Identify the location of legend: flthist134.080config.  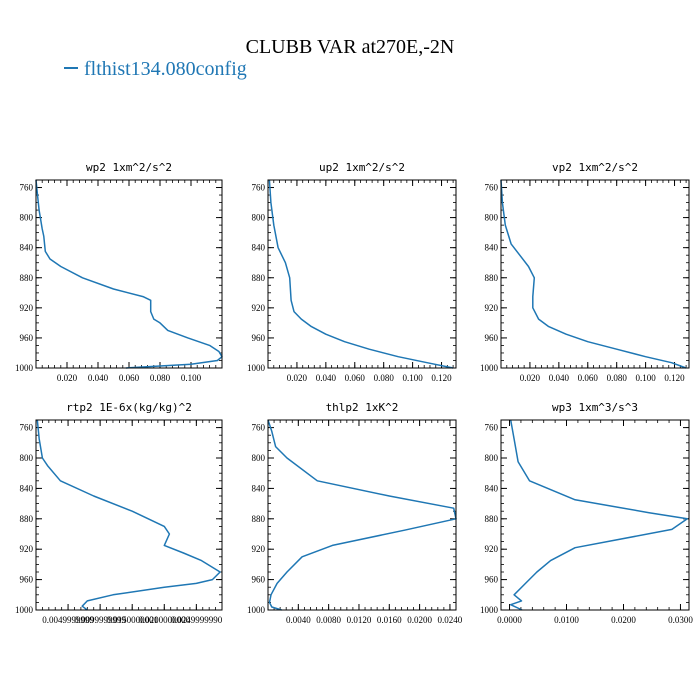
(155, 69).